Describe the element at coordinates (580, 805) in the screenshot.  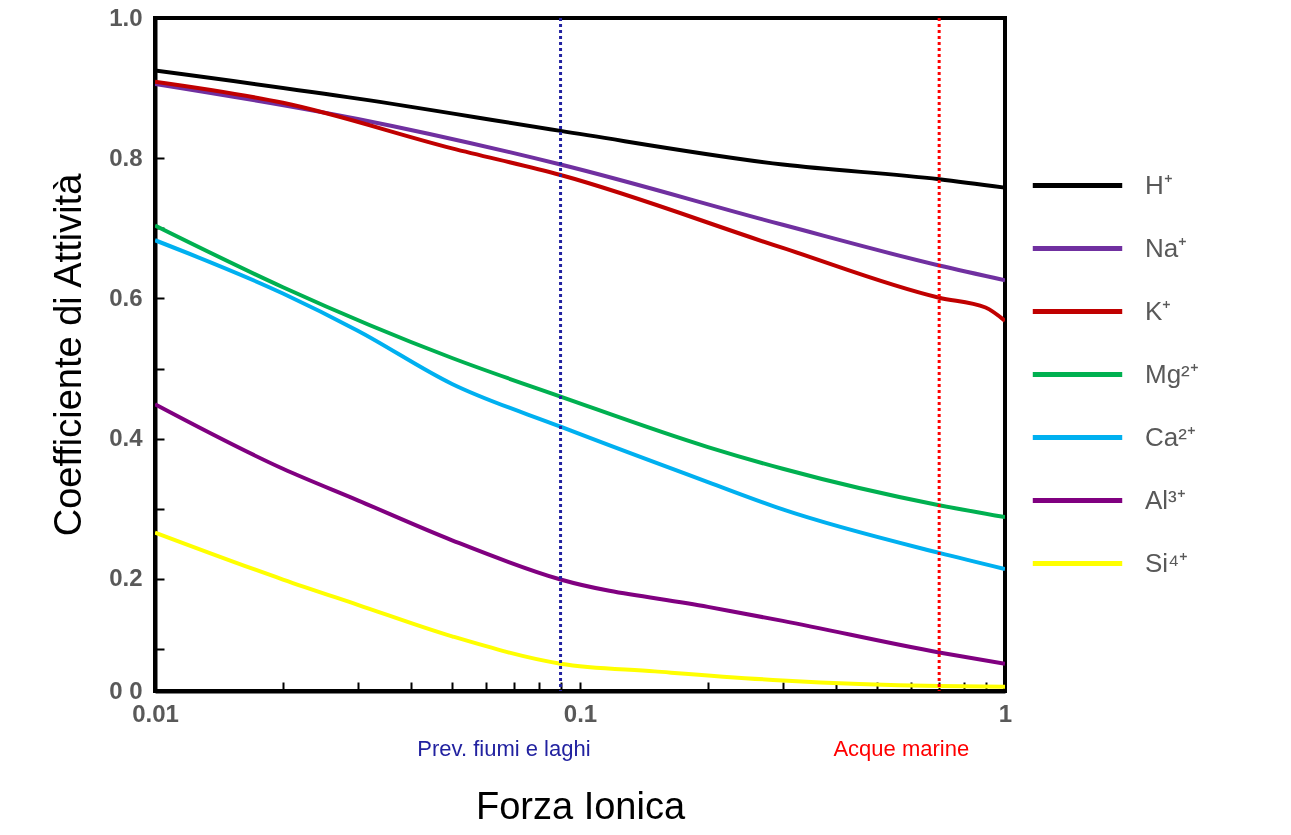
I see `x-axis-title: Forza Ionica` at that location.